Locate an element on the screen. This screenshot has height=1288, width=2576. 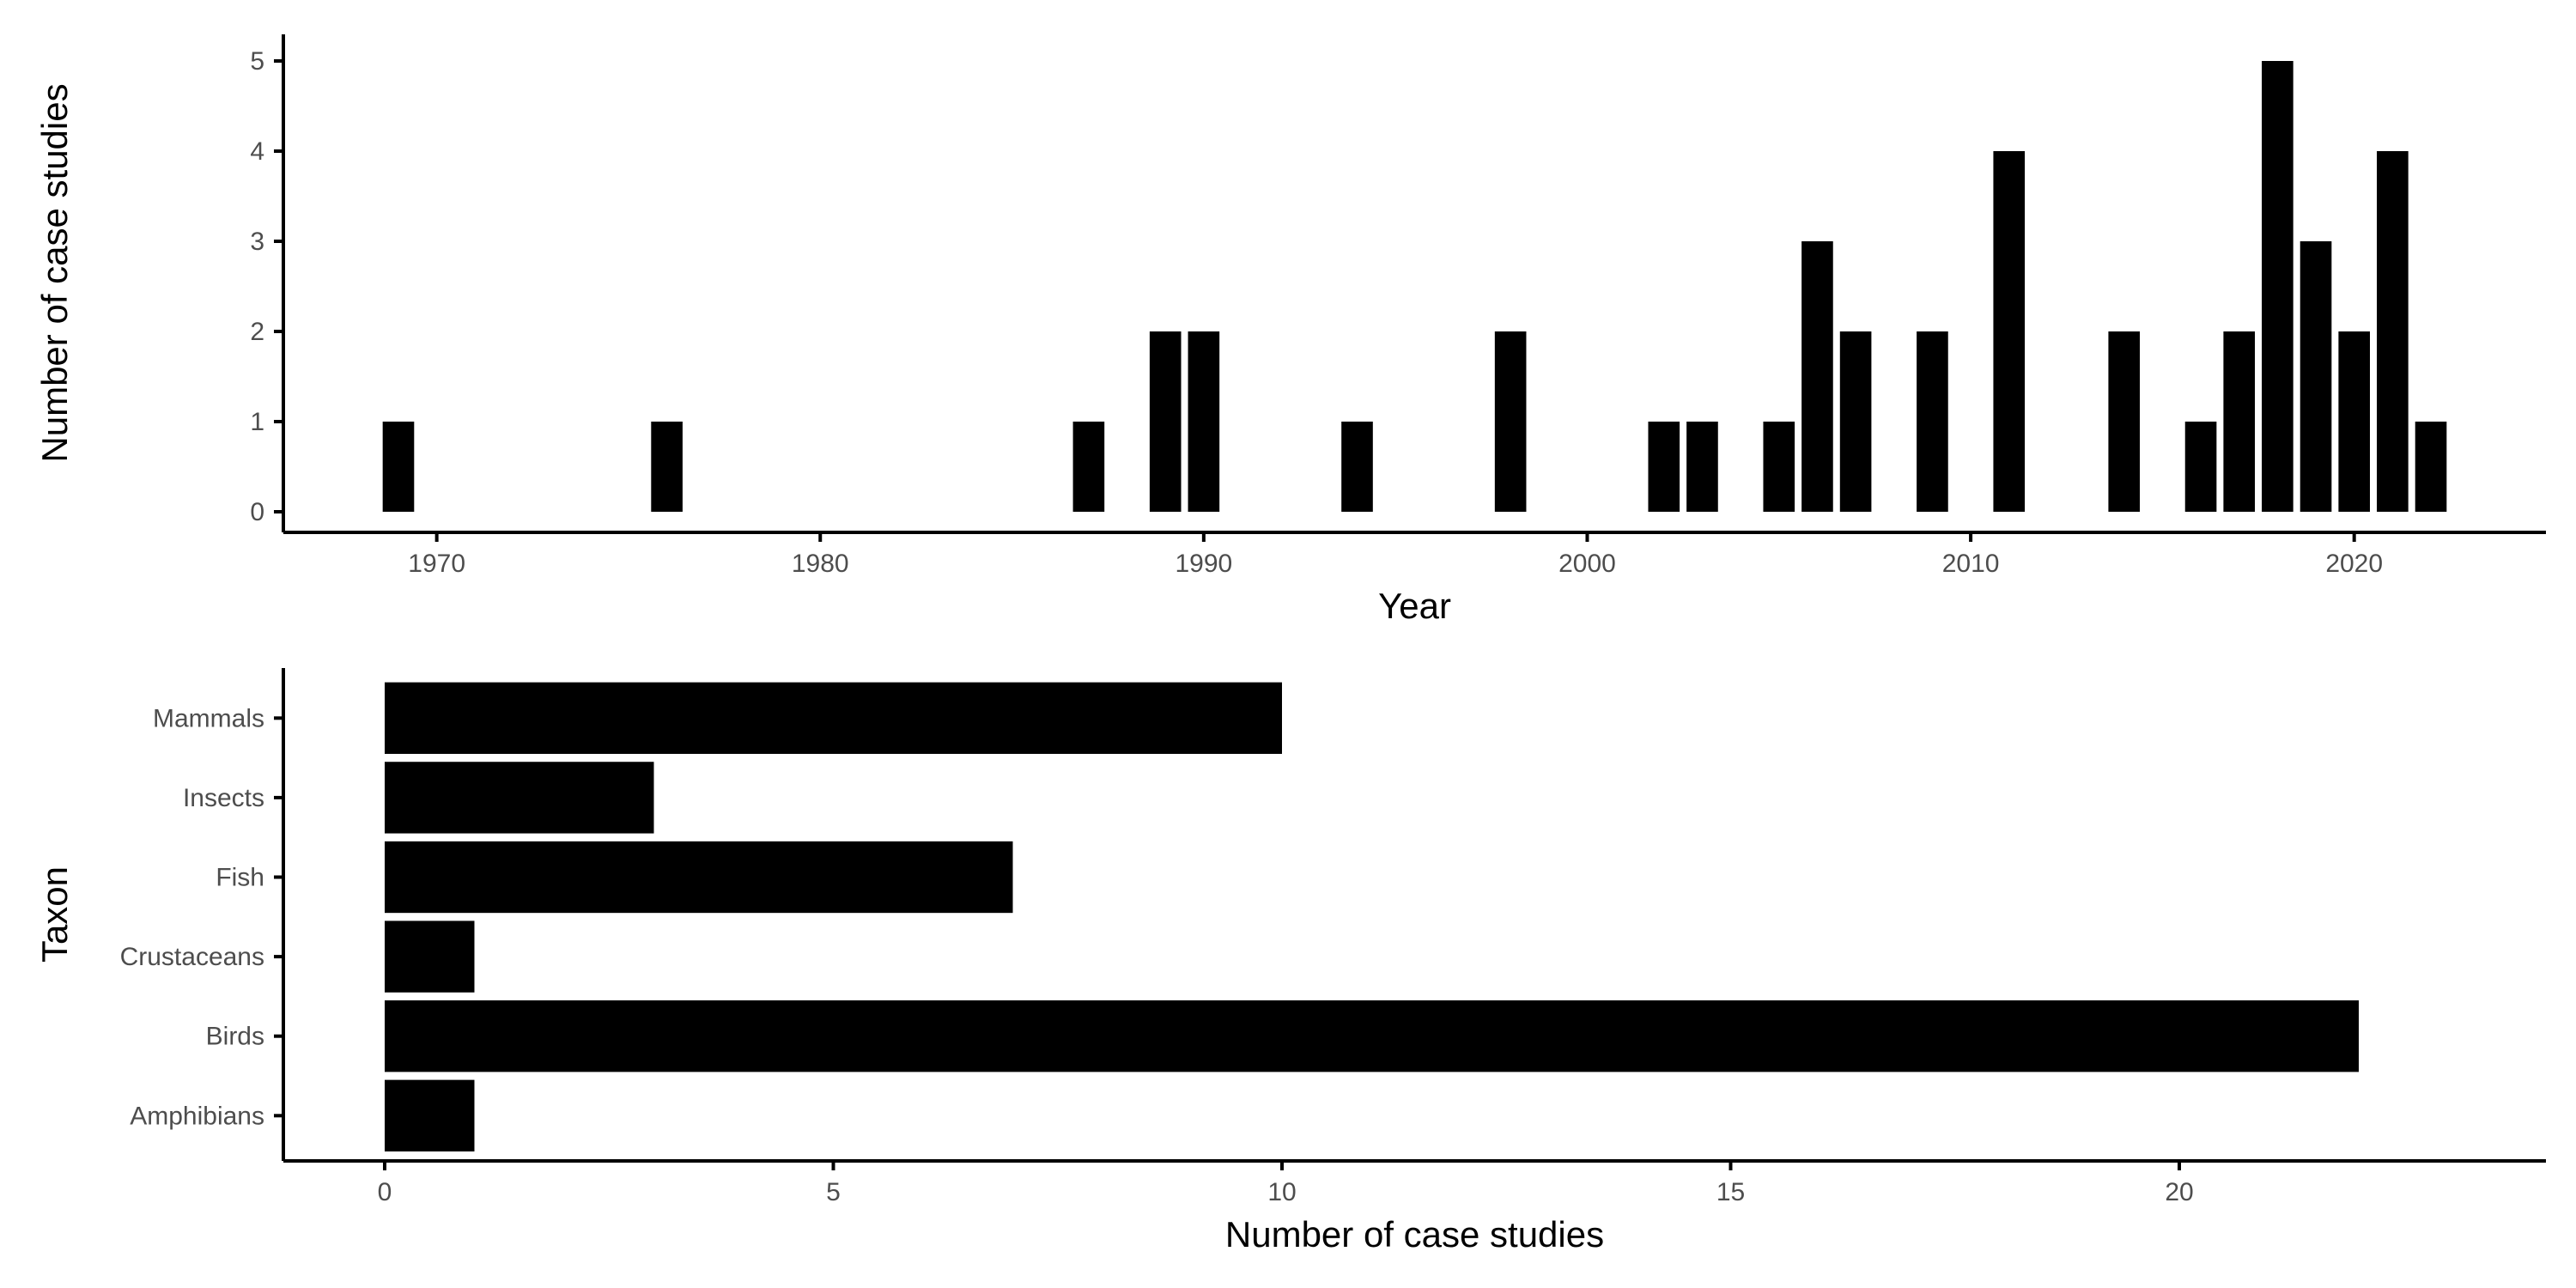
year-bar-2018 is located at coordinates (2277, 286).